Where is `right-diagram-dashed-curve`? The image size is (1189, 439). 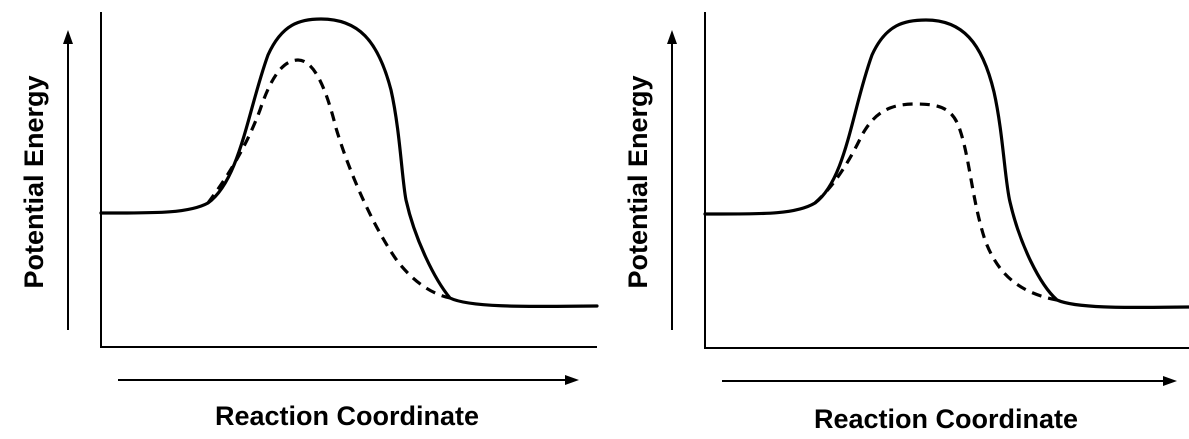
right-diagram-dashed-curve is located at coordinates (935, 202).